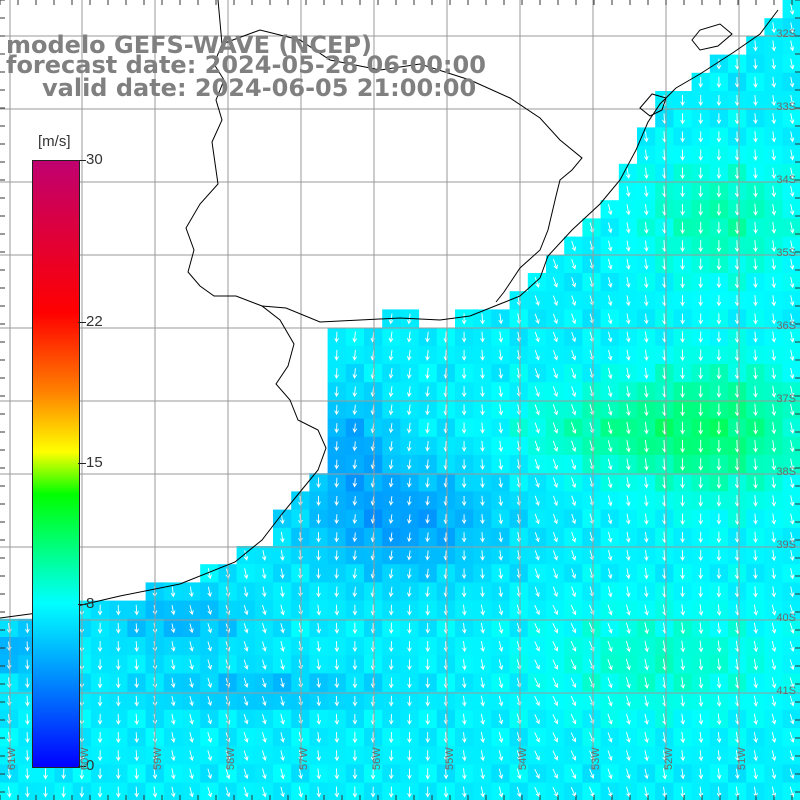 The width and height of the screenshot is (800, 800). Describe the element at coordinates (686, 70) in the screenshot. I see `lagoon-outline` at that location.